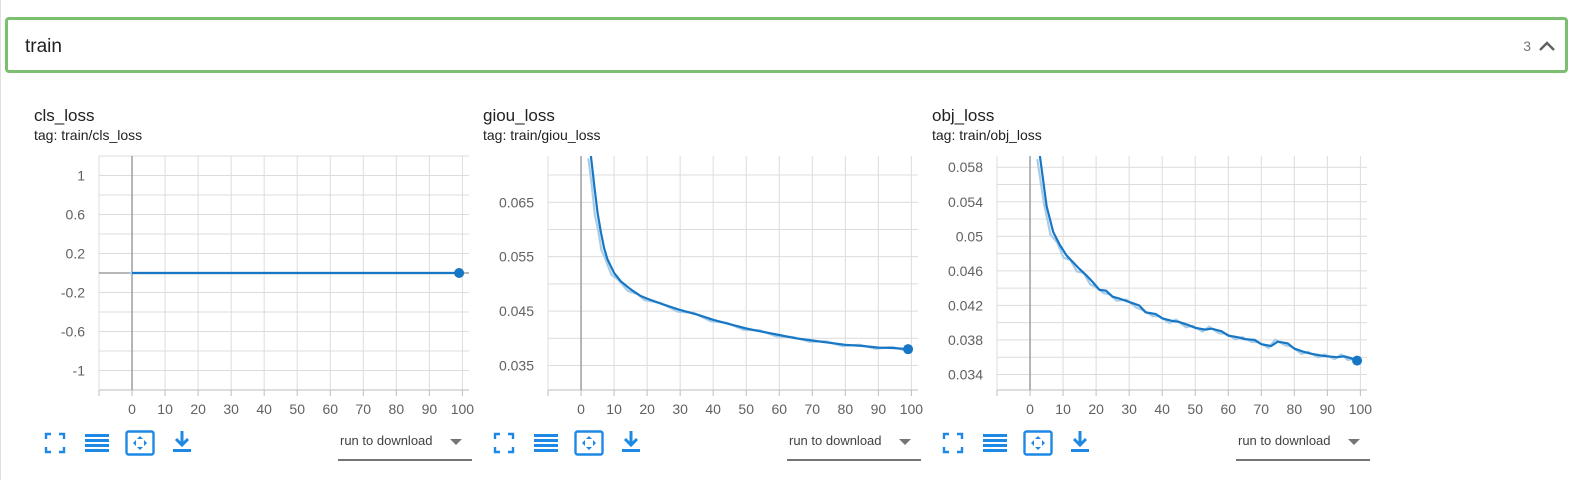 The height and width of the screenshot is (480, 1584). What do you see at coordinates (542, 135) in the screenshot?
I see `card-tag: tag: train/giou_loss` at bounding box center [542, 135].